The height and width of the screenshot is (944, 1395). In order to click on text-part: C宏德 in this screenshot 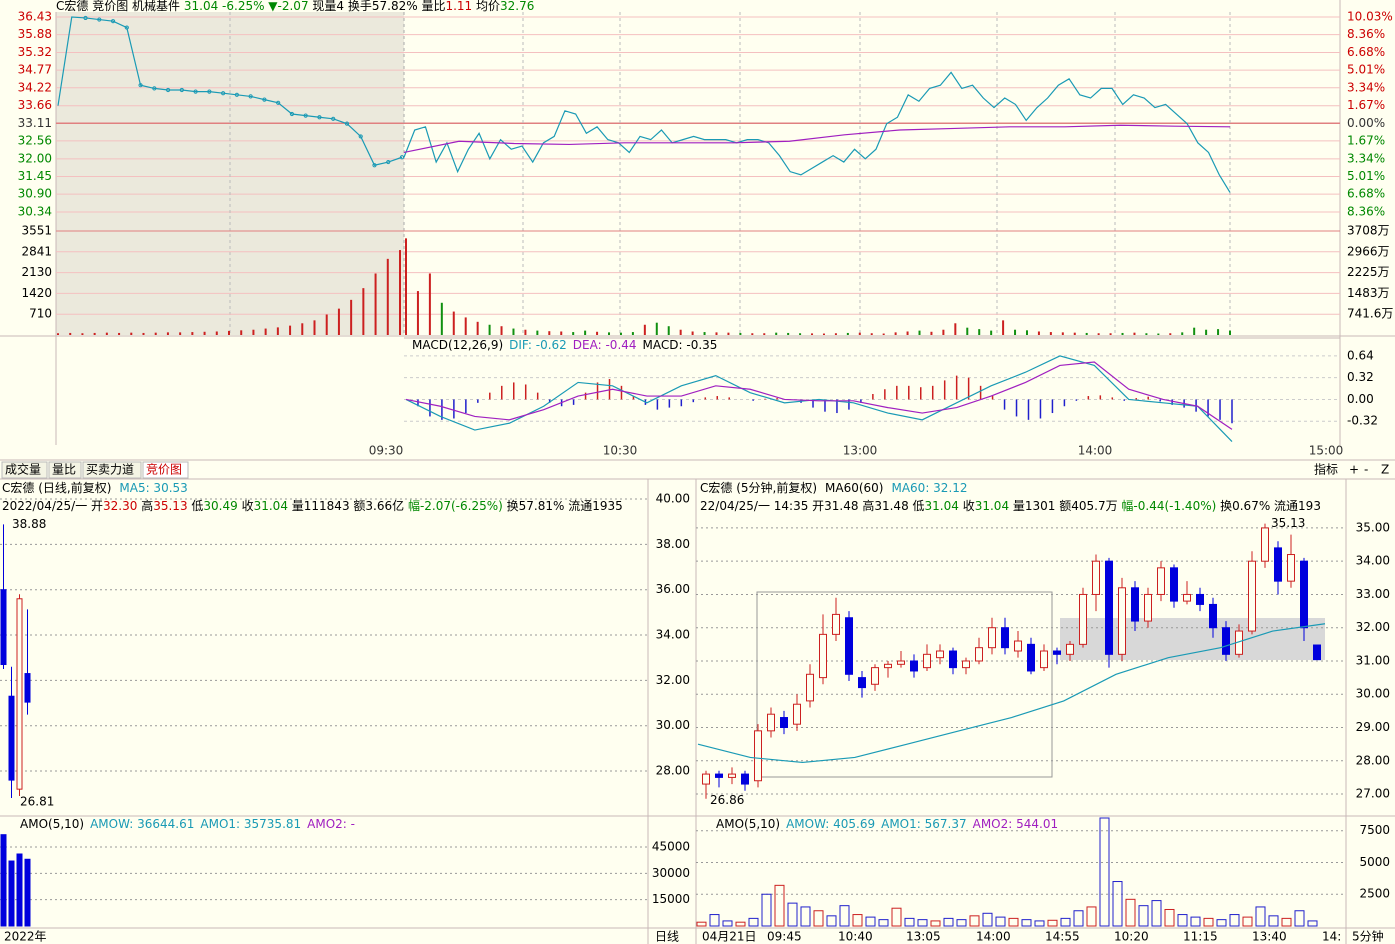, I will do `click(72, 6)`.